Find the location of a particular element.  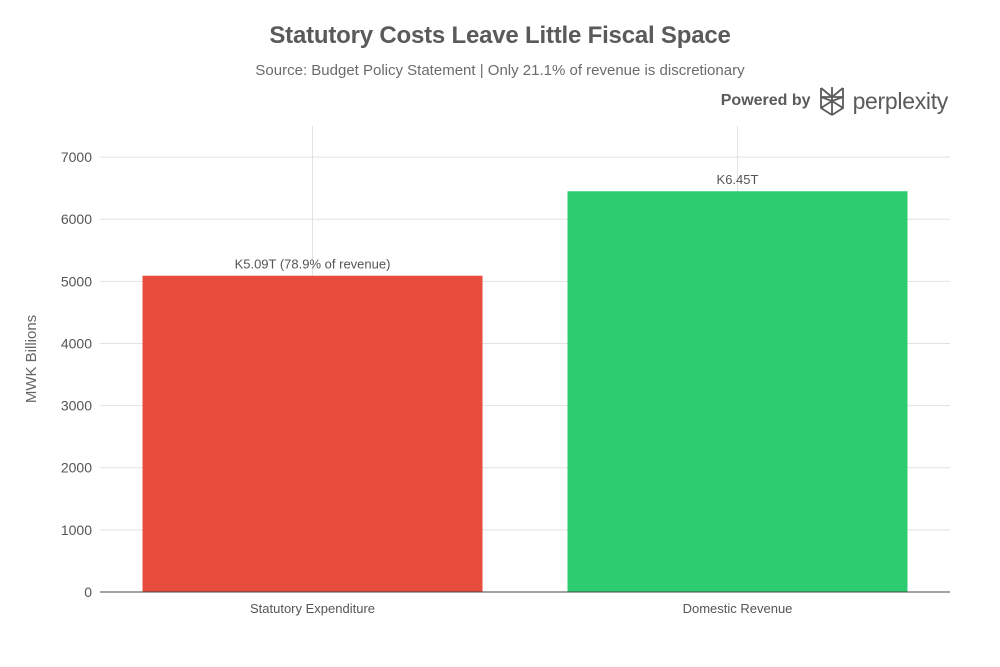

y-axis-title: MWK Billions is located at coordinates (31, 359).